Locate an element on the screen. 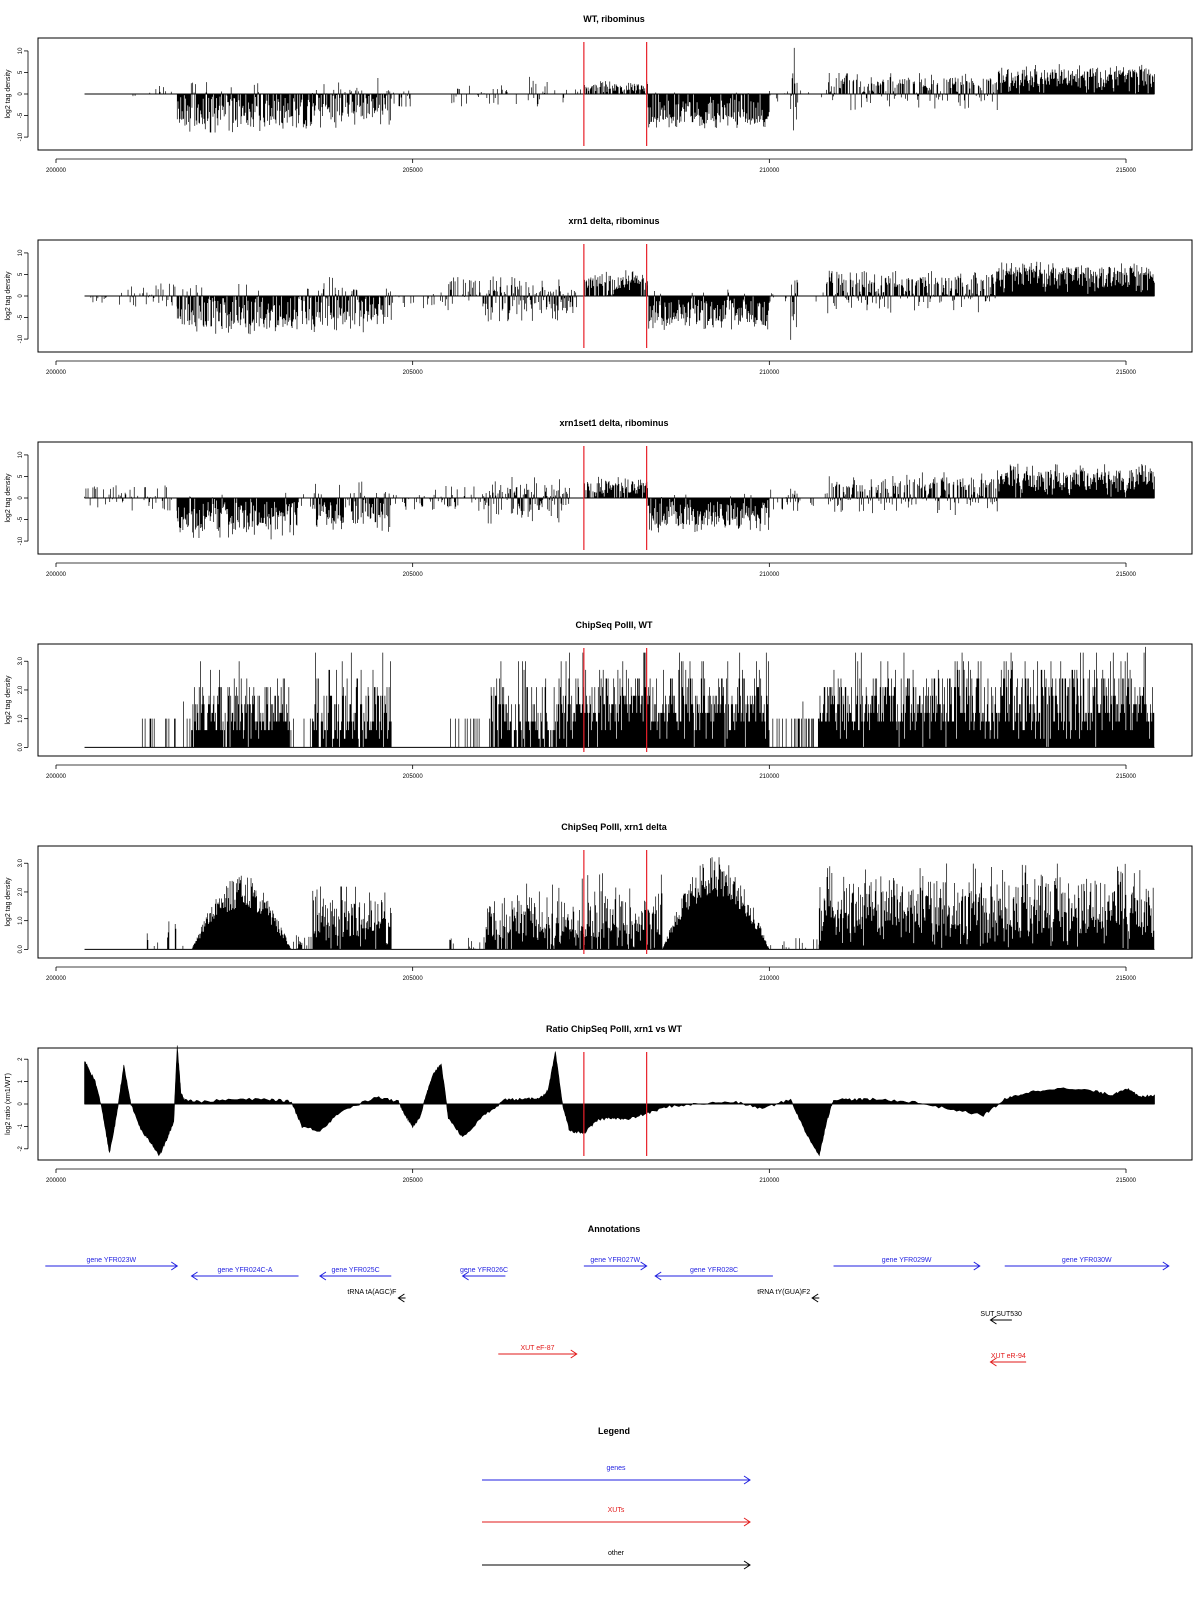 Image resolution: width=1200 pixels, height=1605 pixels. feature-label: SUT SUT530 is located at coordinates (1001, 1314).